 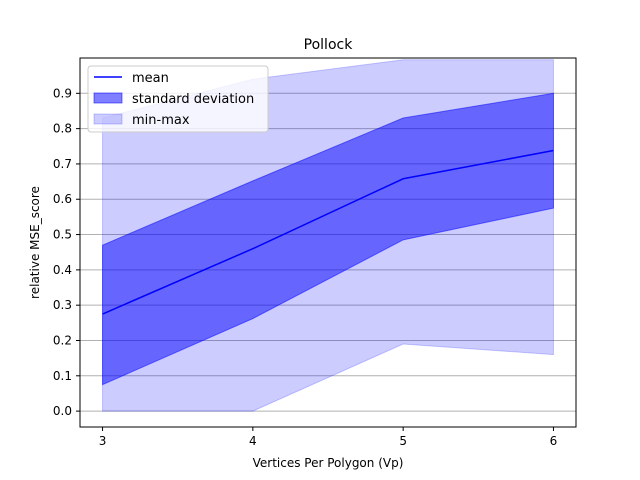 I want to click on legend-label: mean, so click(x=150, y=78).